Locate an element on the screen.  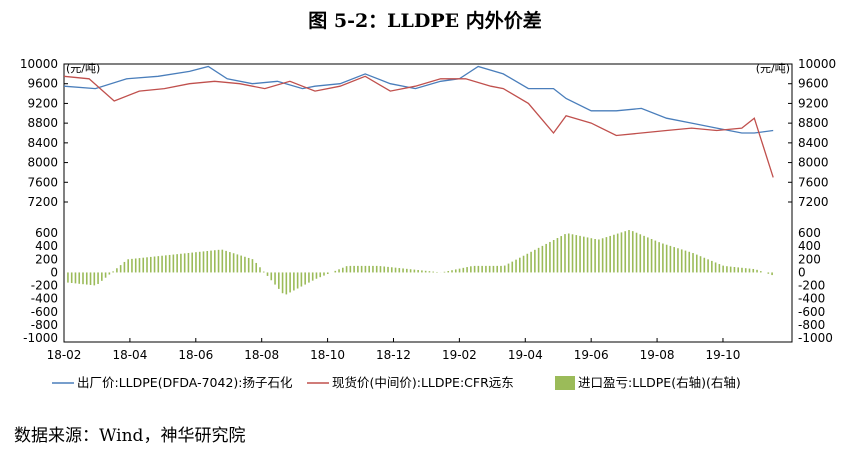
left-tick-label: 200 is located at coordinates (46, 259).